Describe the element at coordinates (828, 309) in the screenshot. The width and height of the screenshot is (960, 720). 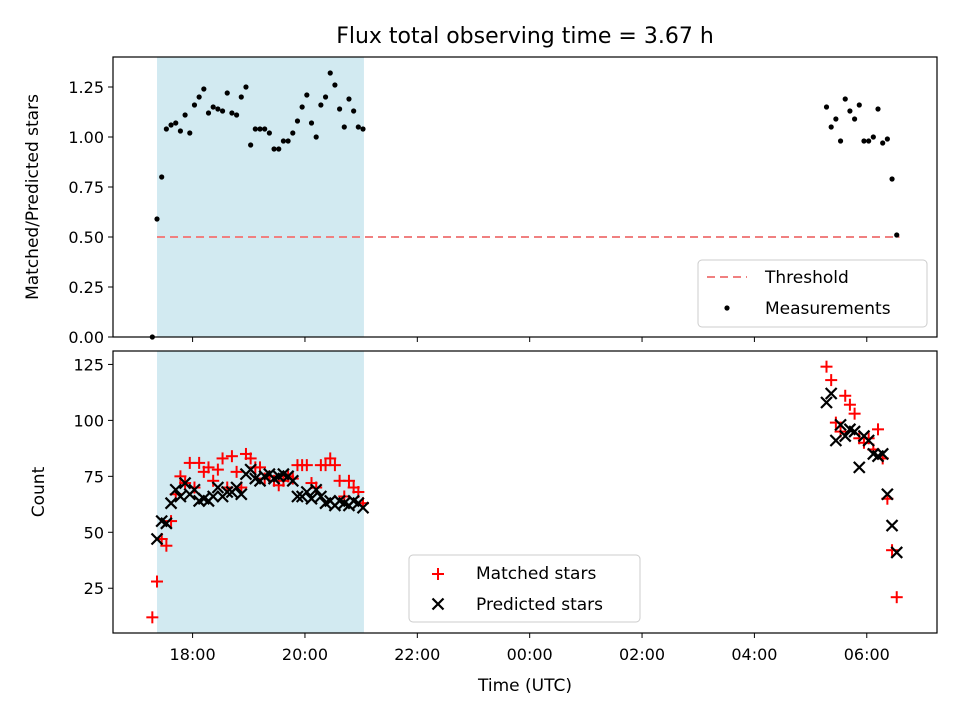
I see `legend-measurements-label: Measurements` at that location.